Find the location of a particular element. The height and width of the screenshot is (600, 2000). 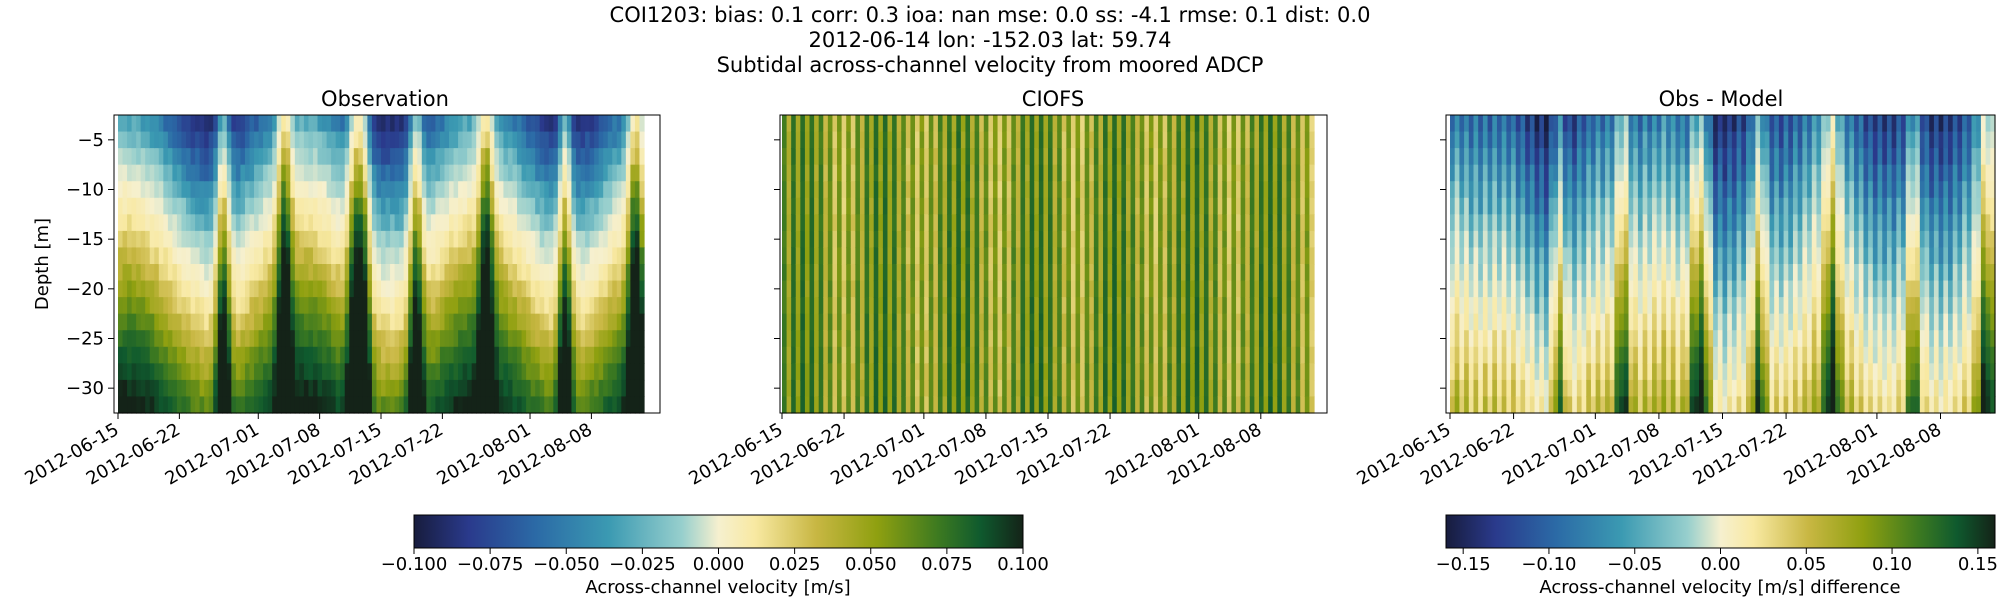

panel-title: CIOFS is located at coordinates (1053, 99).